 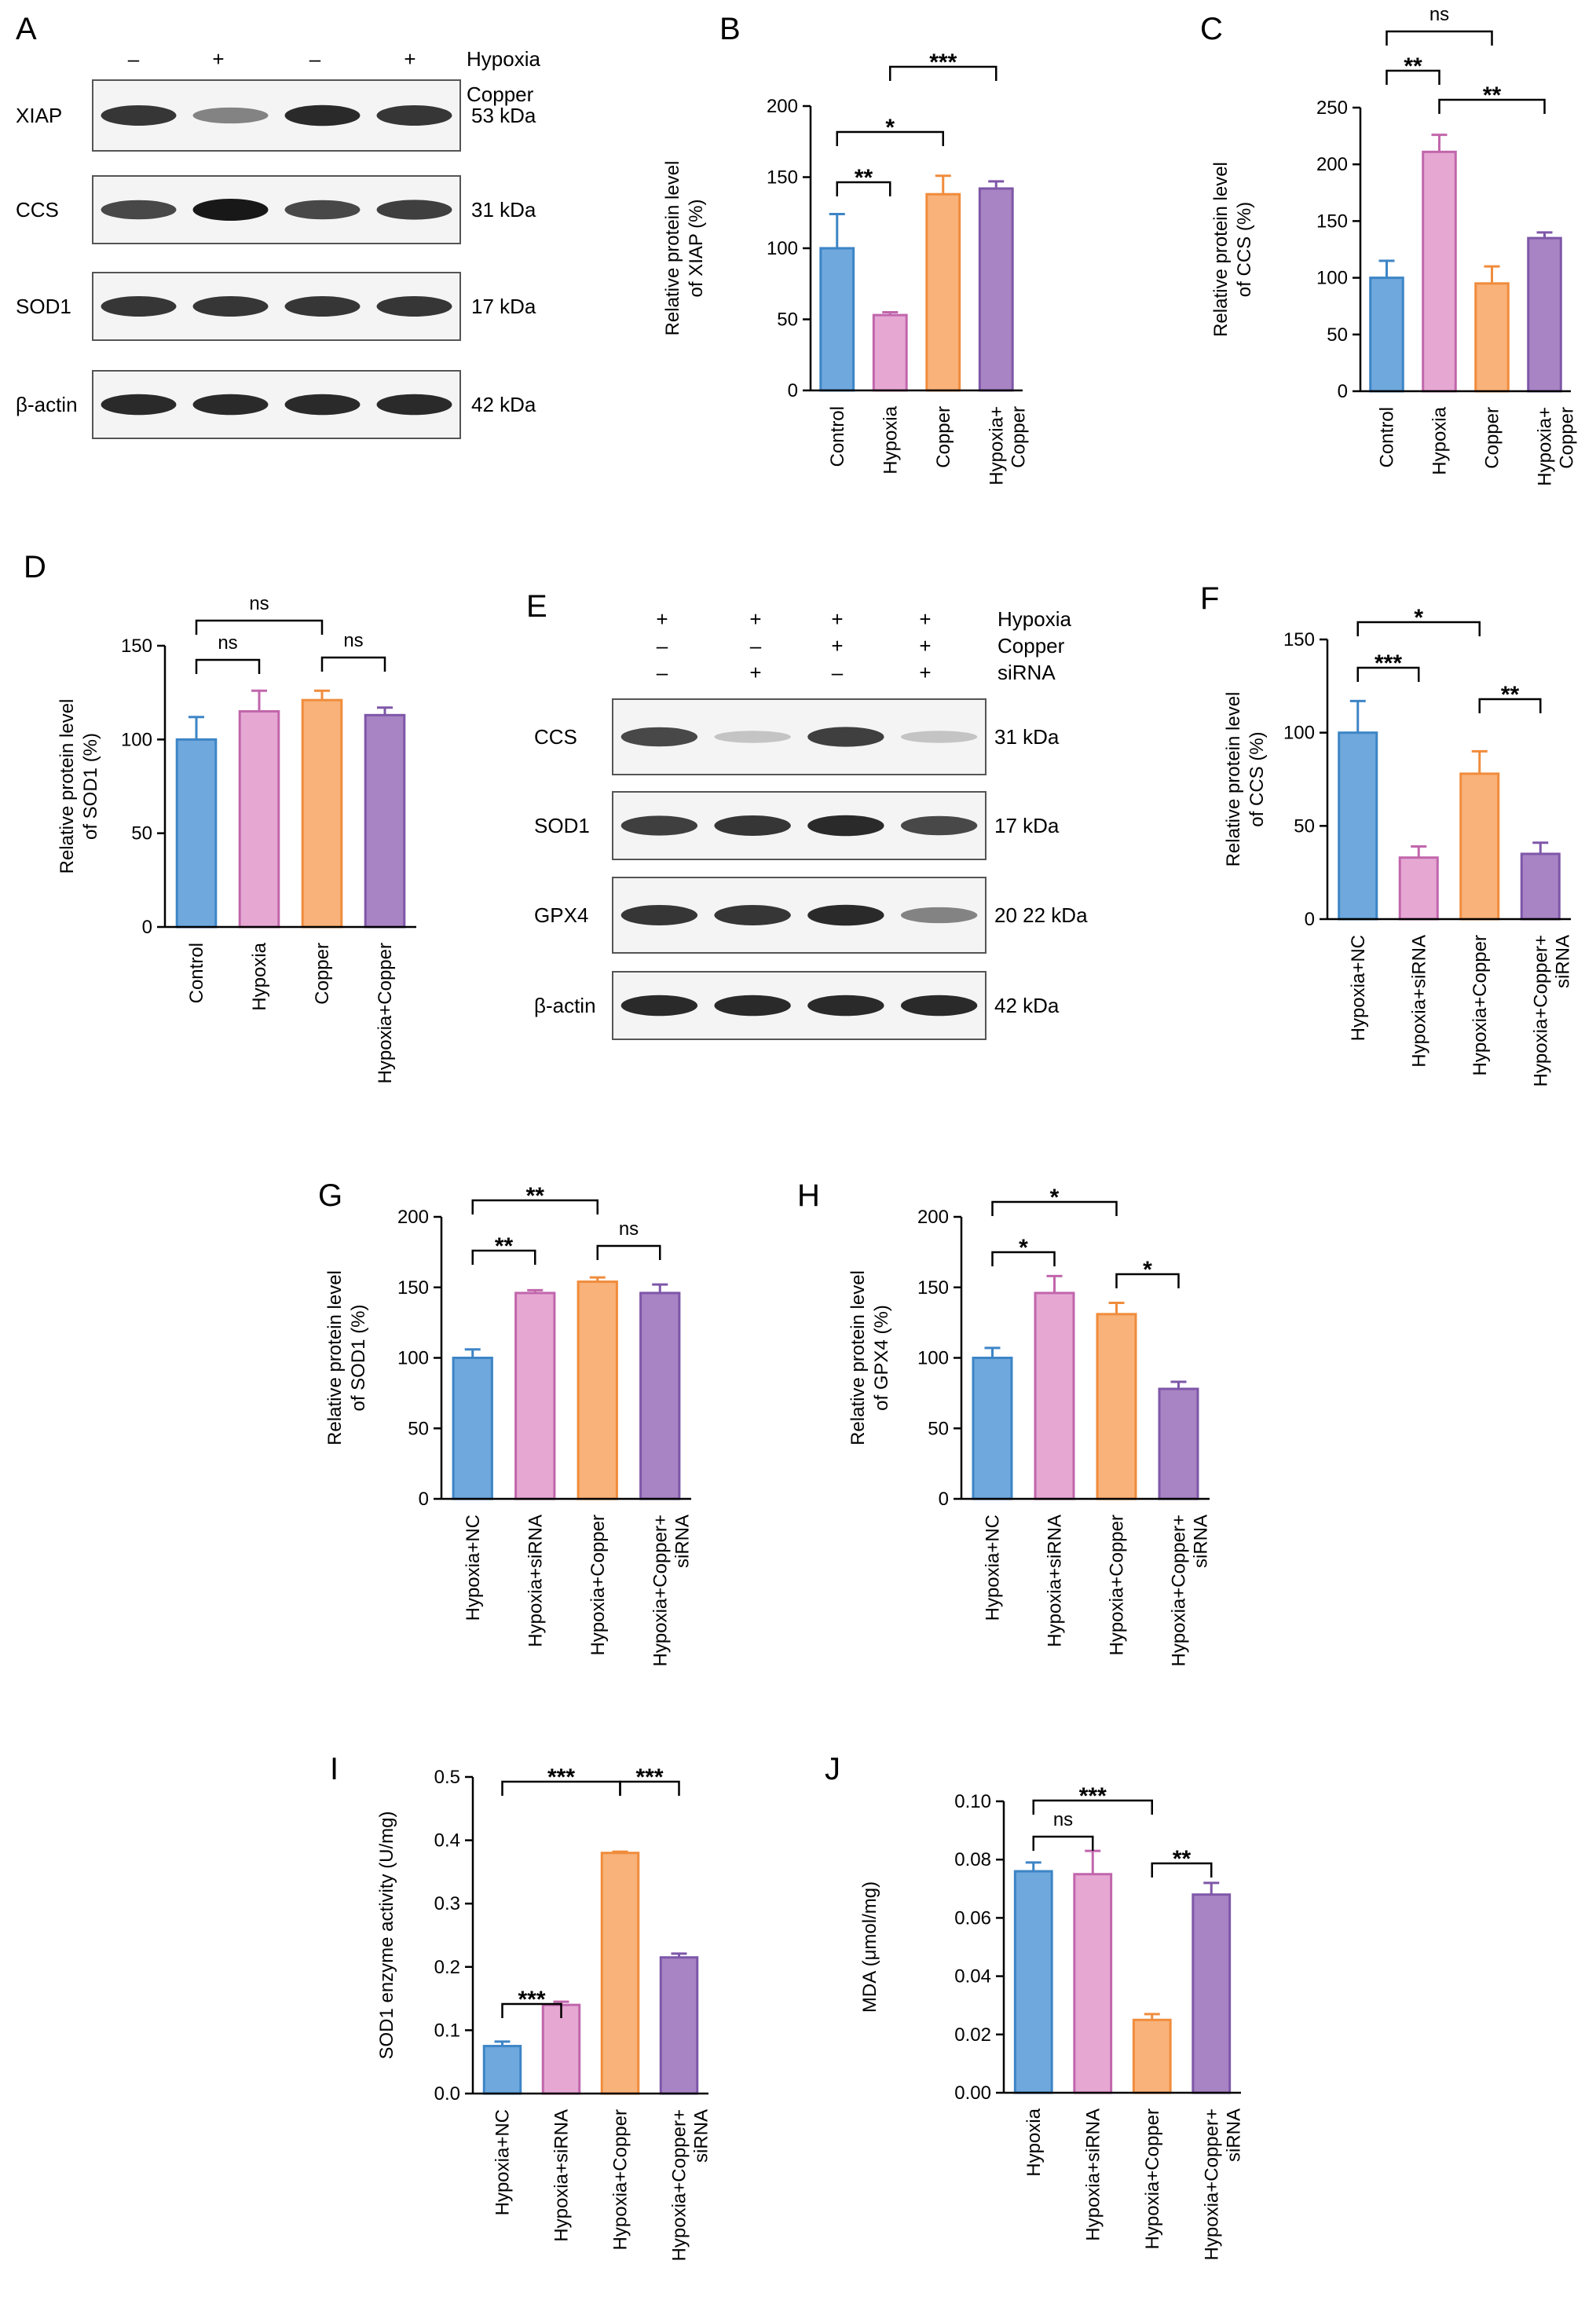 I want to click on condition-label: Copper, so click(x=500, y=94).